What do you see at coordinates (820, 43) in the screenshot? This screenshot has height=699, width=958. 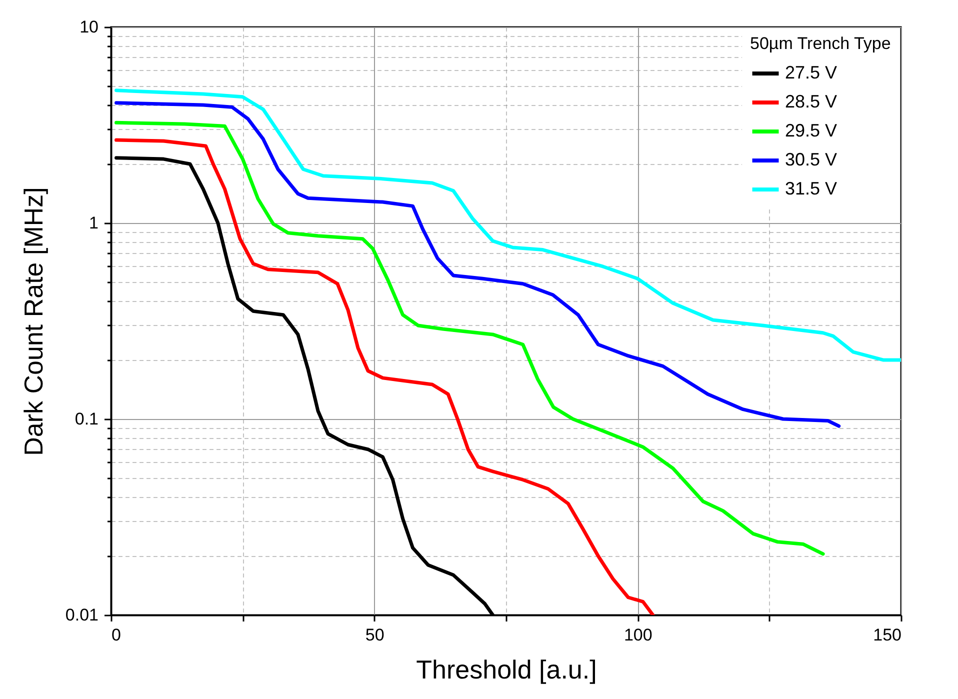 I see `legend-title: 50µm Trench Type` at bounding box center [820, 43].